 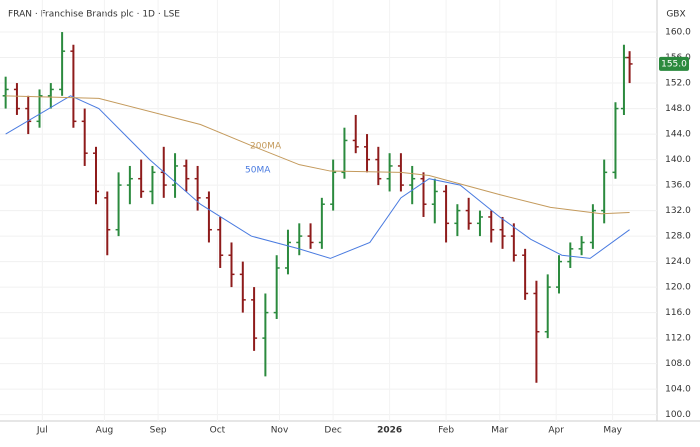 What do you see at coordinates (678, 364) in the screenshot?
I see `y-tick-label: 108.0` at bounding box center [678, 364].